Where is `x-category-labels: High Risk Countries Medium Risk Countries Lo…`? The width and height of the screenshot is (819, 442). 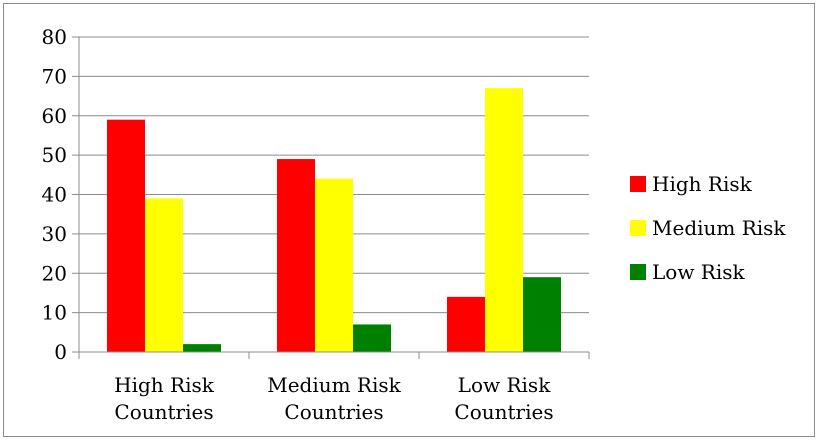
x-category-labels: High Risk Countries Medium Risk Countries Lo… is located at coordinates (333, 398).